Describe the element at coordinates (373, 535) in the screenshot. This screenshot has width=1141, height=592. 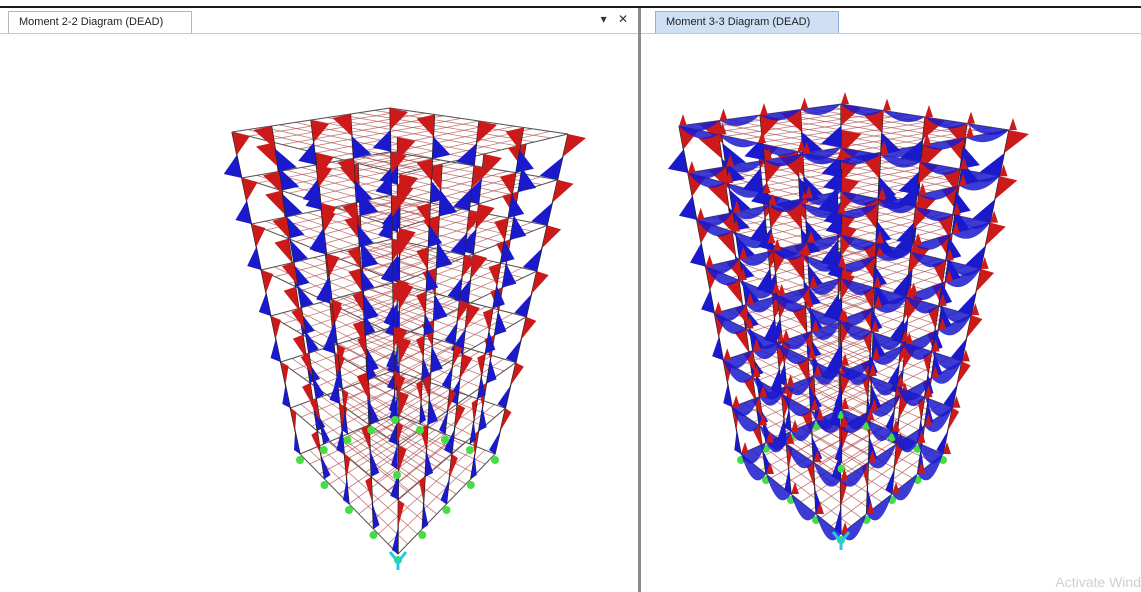
I see `support-icon` at that location.